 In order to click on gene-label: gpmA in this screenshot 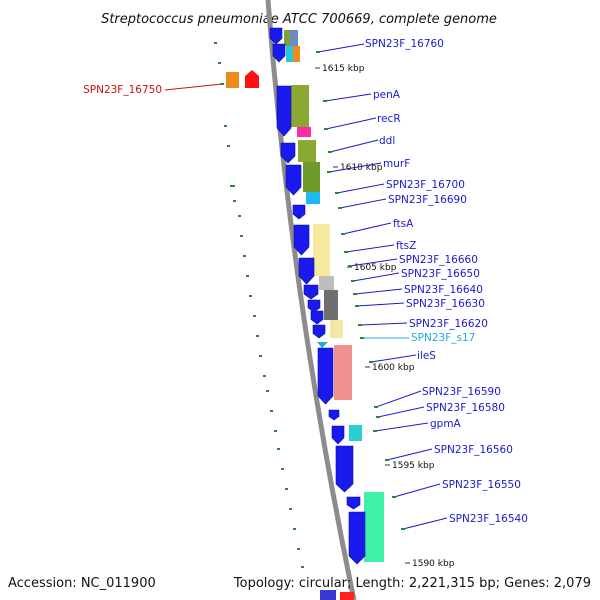, I will do `click(446, 424)`.